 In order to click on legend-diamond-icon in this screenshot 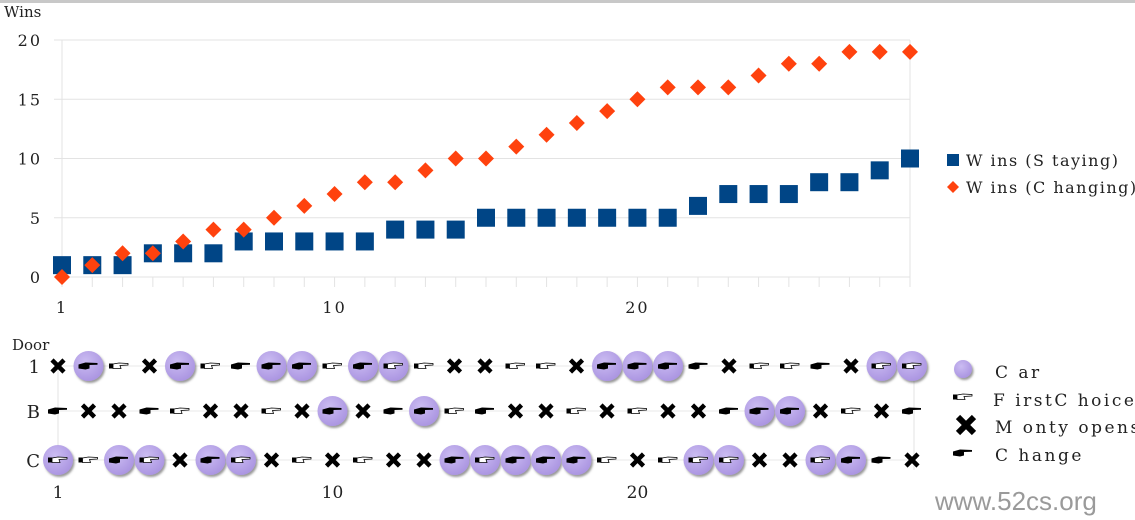, I will do `click(953, 187)`.